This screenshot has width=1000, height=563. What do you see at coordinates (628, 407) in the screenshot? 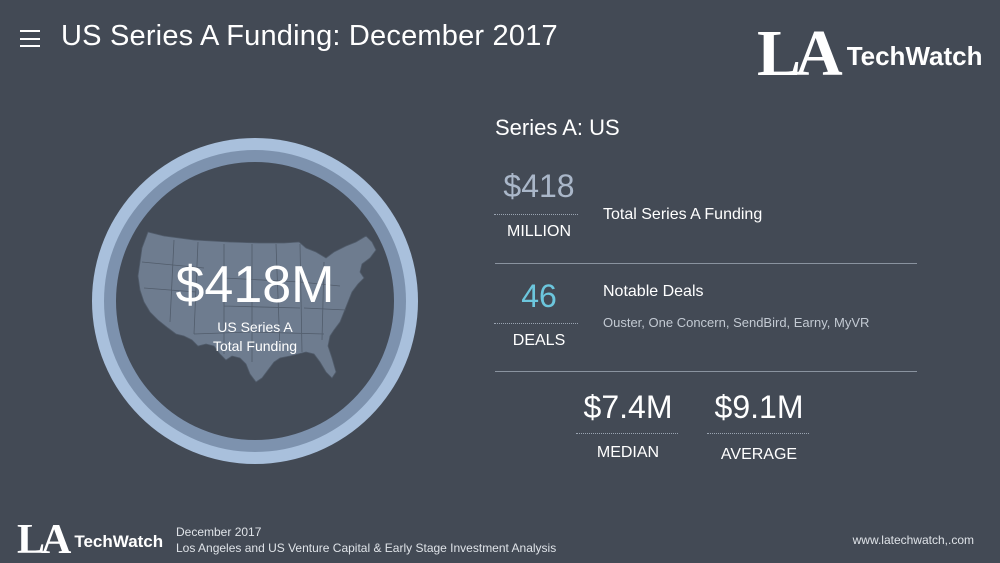
I see `median-value: $7.4M` at bounding box center [628, 407].